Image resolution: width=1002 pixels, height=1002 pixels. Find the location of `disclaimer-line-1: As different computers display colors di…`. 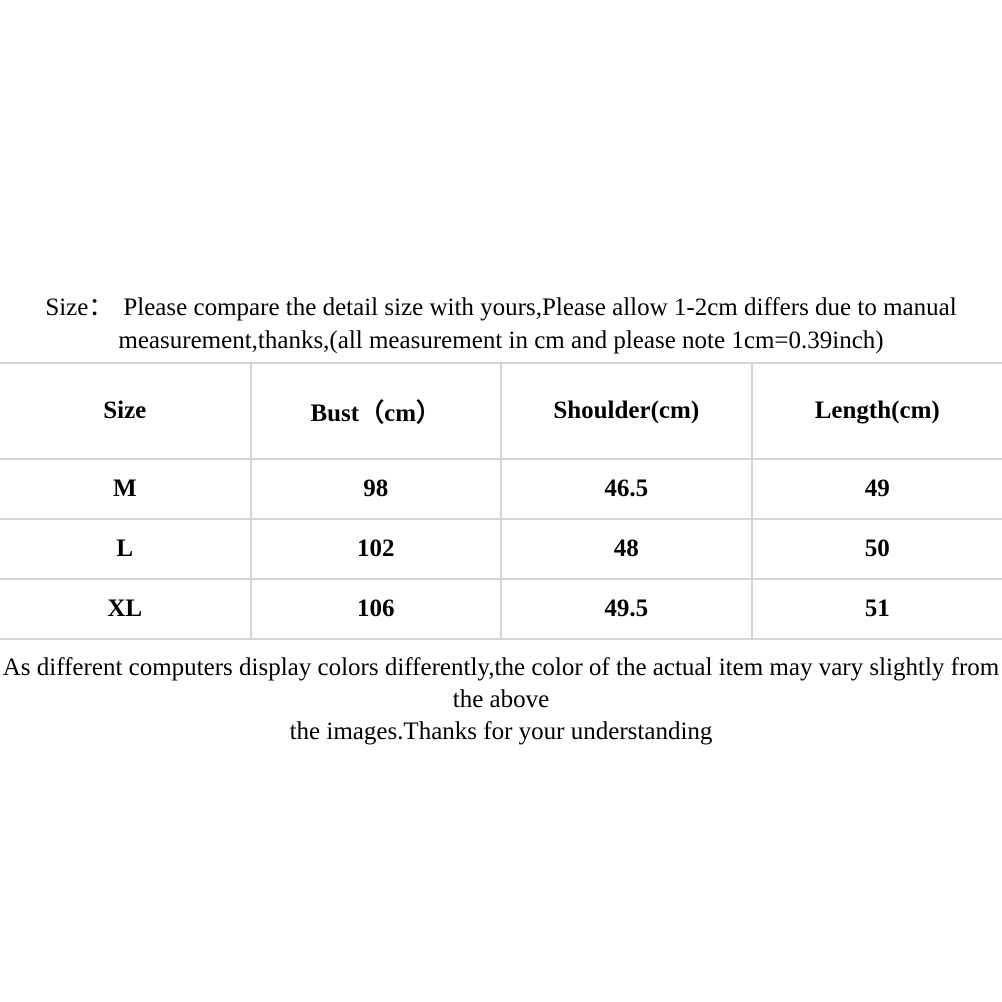

disclaimer-line-1: As different computers display colors di… is located at coordinates (501, 683).